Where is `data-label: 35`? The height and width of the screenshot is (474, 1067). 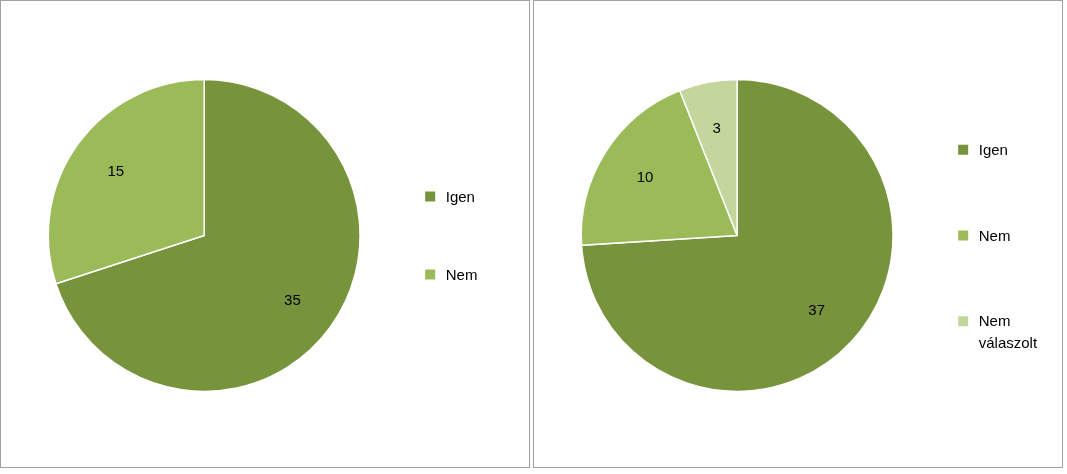
data-label: 35 is located at coordinates (292, 299).